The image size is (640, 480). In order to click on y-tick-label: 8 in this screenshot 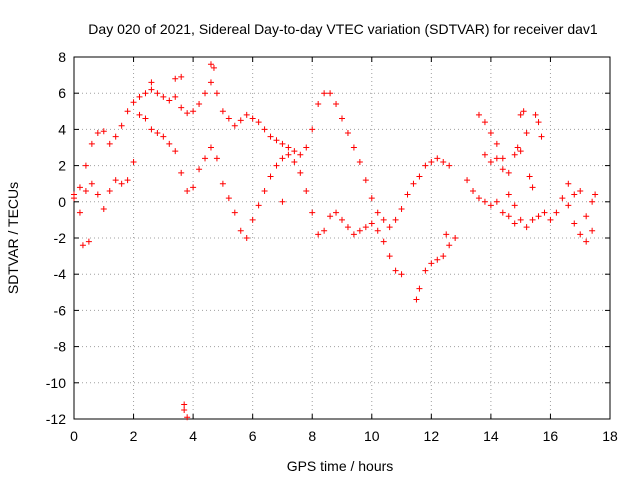, I will do `click(62, 57)`.